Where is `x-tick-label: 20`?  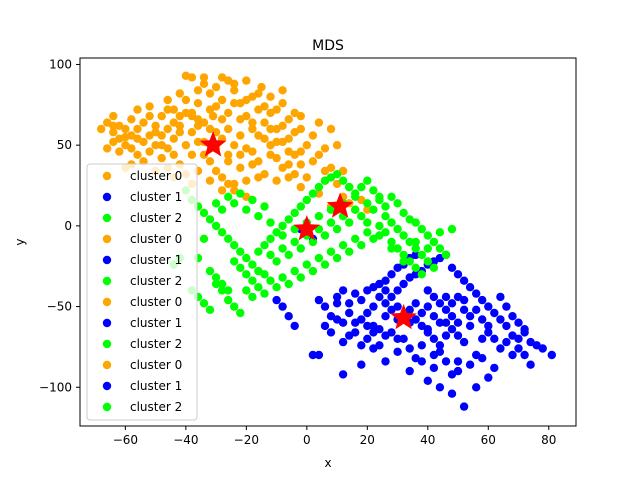
x-tick-label: 20 is located at coordinates (367, 440).